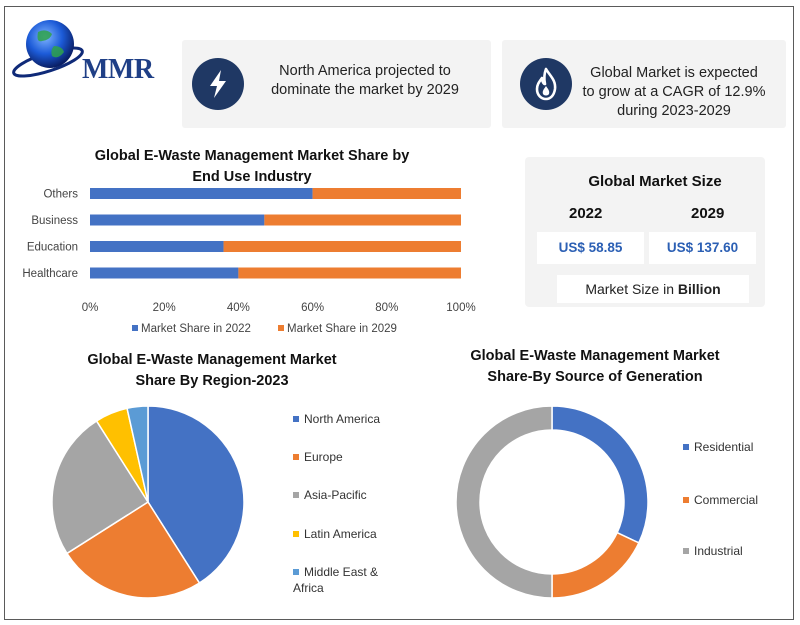 This screenshot has height=625, width=800. Describe the element at coordinates (218, 84) in the screenshot. I see `lightning-bolt-icon` at that location.